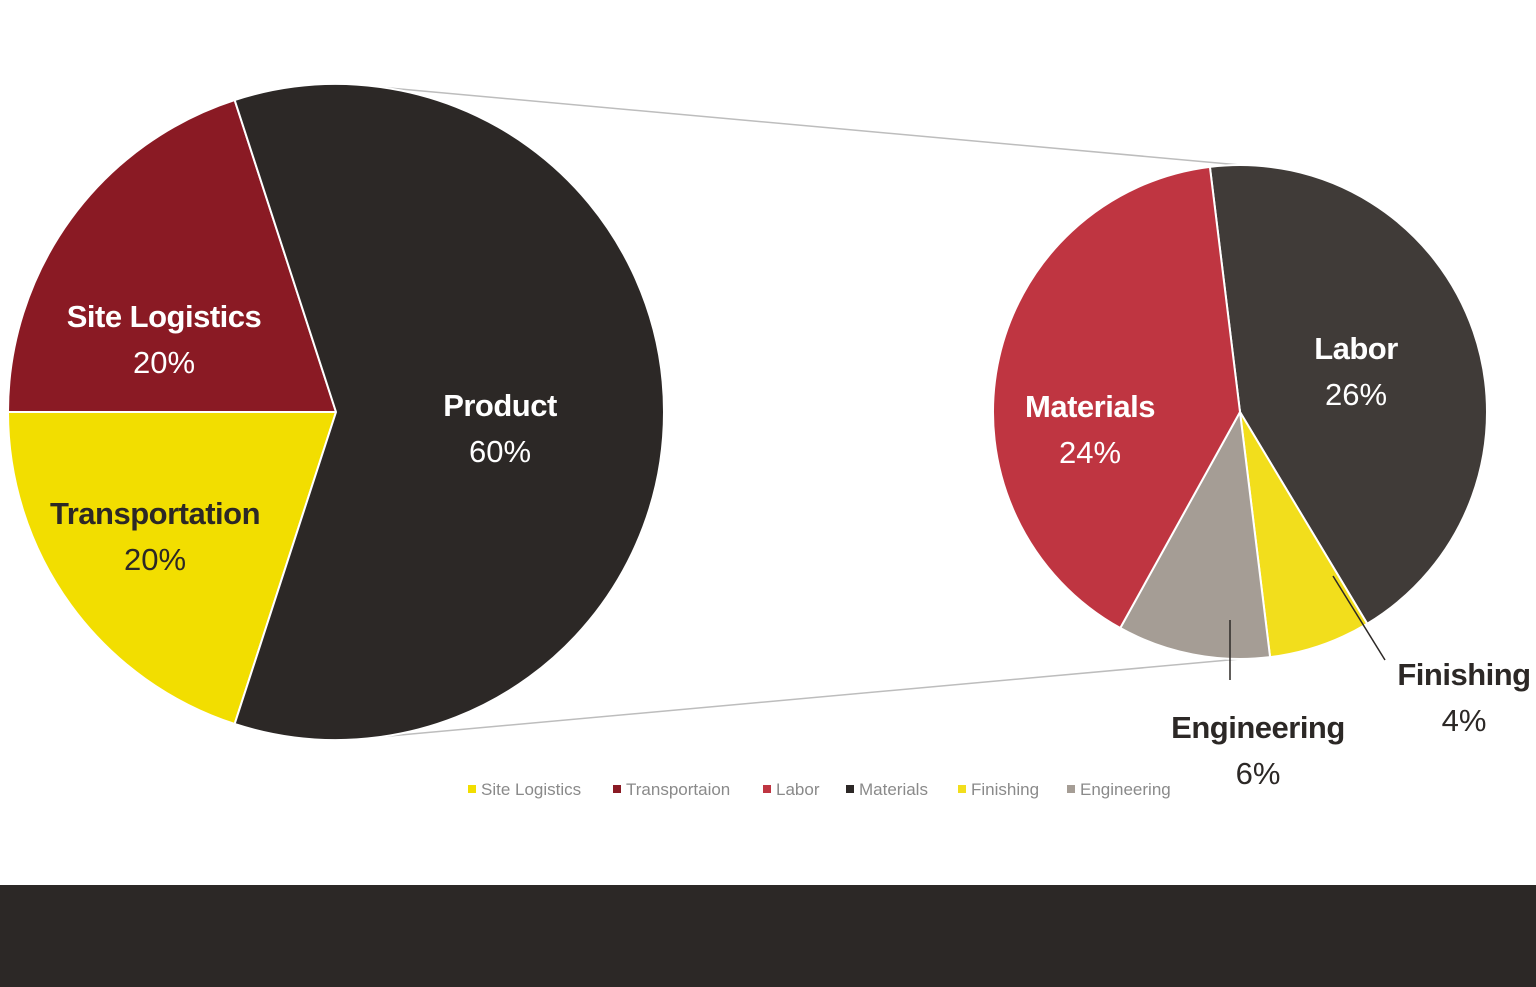 The width and height of the screenshot is (1536, 987). I want to click on legend-item-materials: Materials, so click(887, 789).